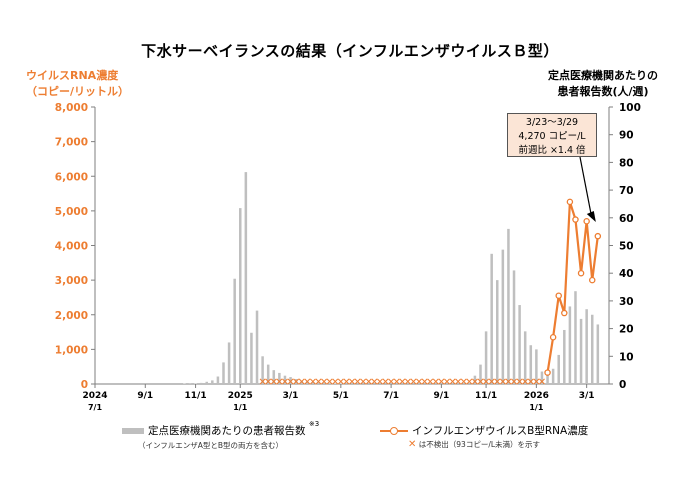 This screenshot has width=700, height=485. I want to click on legend-line-label: インフルエンザウイルスB型RNA濃度, so click(500, 431).